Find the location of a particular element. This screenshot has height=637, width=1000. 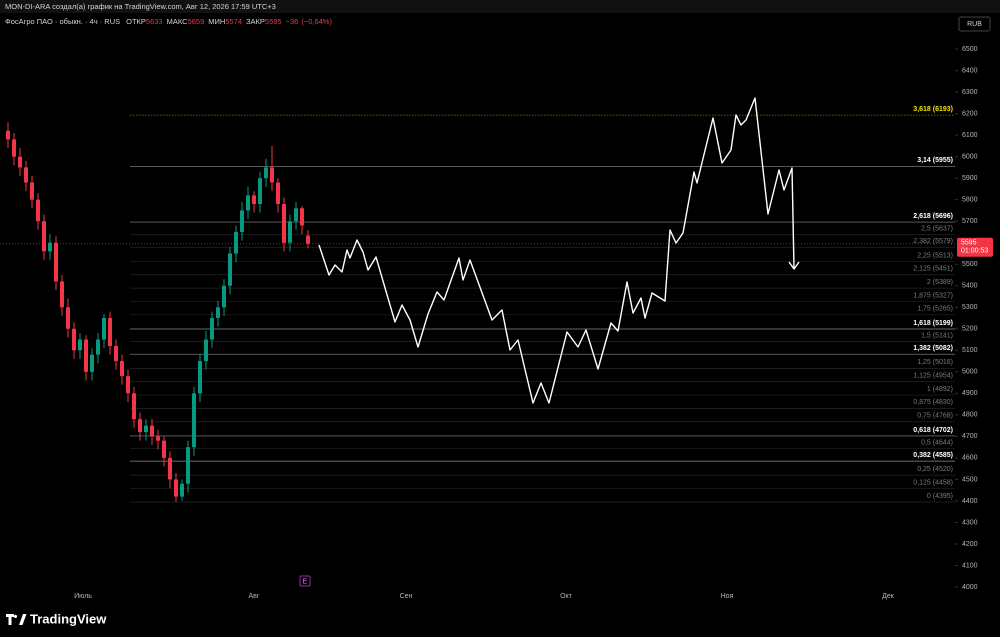

fib-label: 1 (4892) is located at coordinates (940, 389).